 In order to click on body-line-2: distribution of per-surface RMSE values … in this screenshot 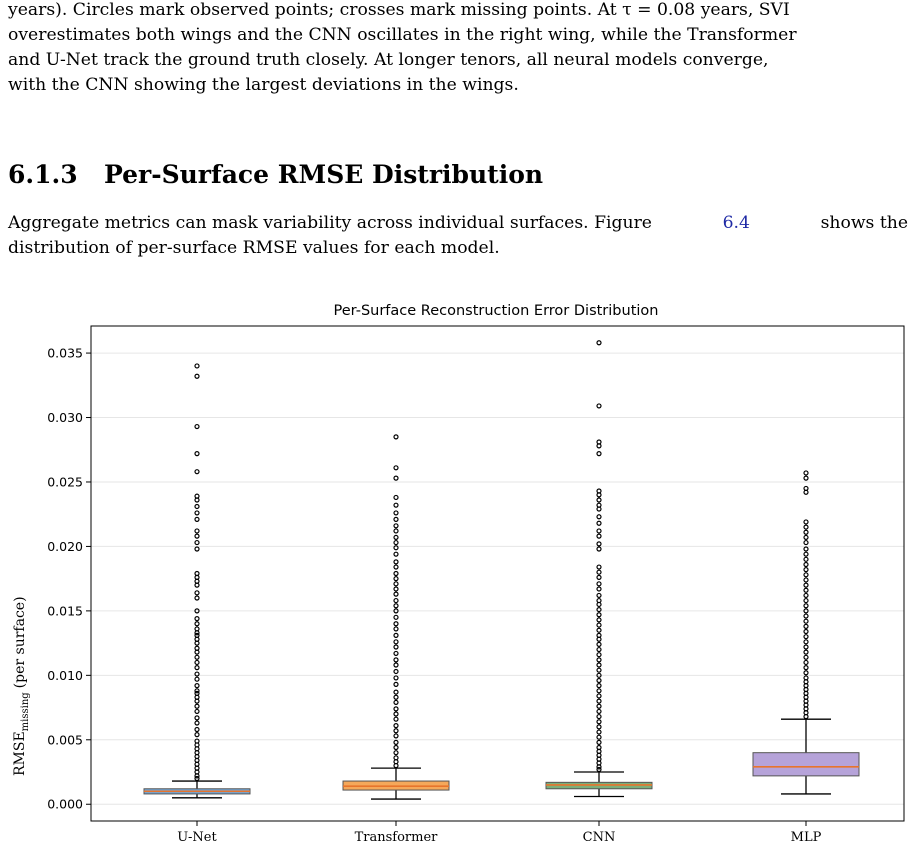, I will do `click(254, 248)`.